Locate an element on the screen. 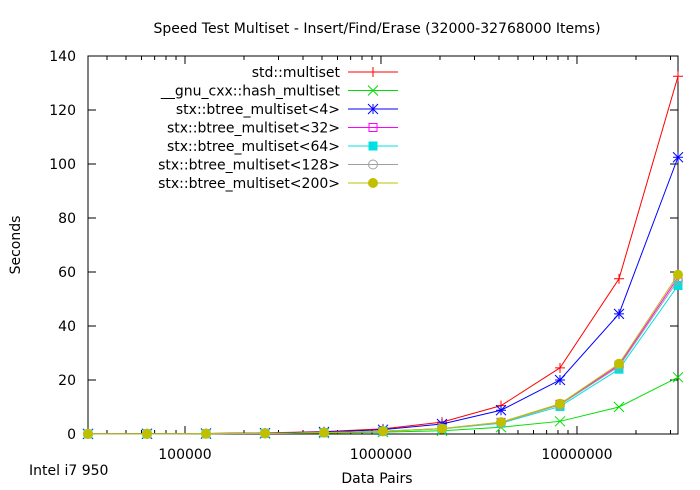 This screenshot has height=490, width=700. x-tick-label: 1000000 is located at coordinates (381, 455).